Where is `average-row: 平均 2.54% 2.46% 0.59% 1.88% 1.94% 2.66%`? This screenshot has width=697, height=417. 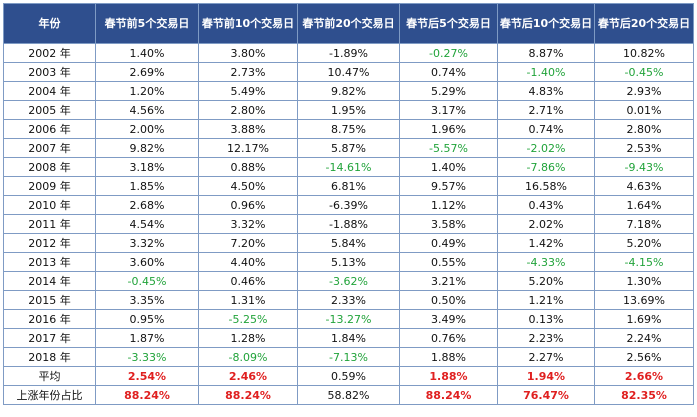
average-row: 平均 2.54% 2.46% 0.59% 1.88% 1.94% 2.66% is located at coordinates (348, 376).